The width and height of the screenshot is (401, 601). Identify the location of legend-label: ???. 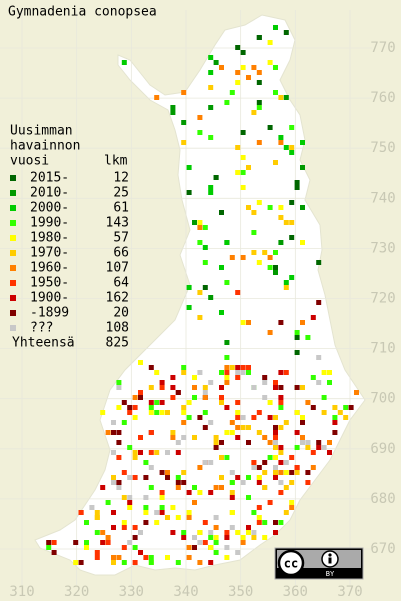
(41, 328).